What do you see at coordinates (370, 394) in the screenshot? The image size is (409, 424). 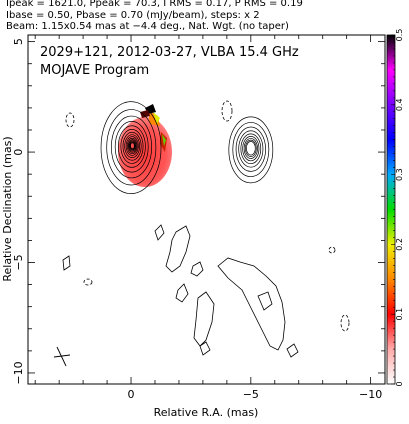 I see `x-tick-label: −10` at bounding box center [370, 394].